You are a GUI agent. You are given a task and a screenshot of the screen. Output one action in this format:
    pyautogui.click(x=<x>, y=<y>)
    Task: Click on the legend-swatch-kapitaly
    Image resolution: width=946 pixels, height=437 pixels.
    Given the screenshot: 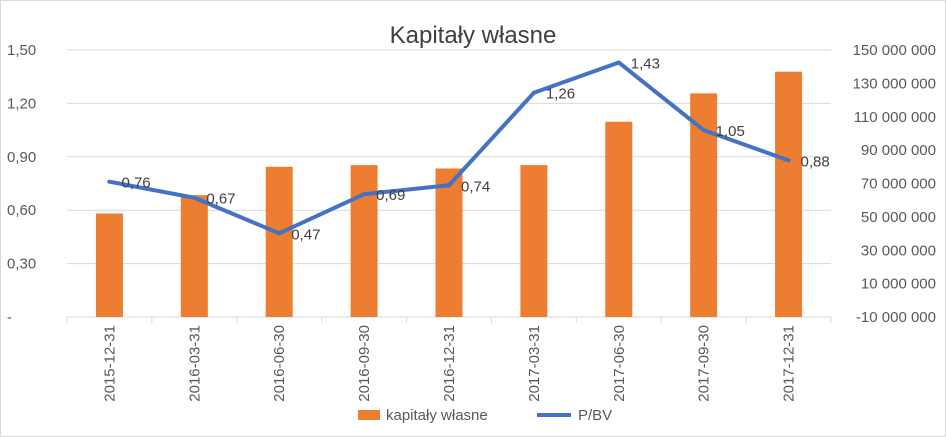 What is the action you would take?
    pyautogui.click(x=369, y=415)
    